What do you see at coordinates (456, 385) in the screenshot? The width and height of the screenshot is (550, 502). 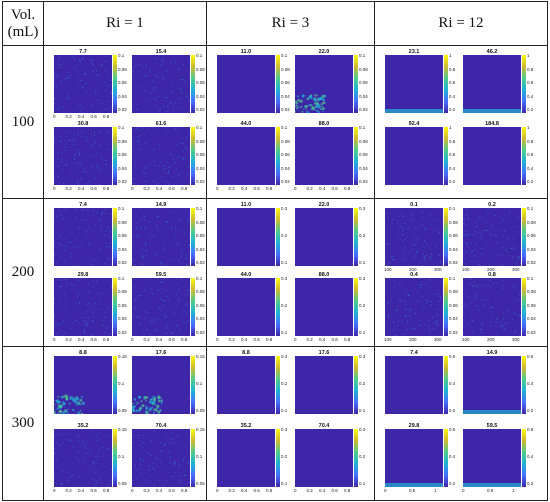 I see `colorbar-ticks: 0.6 0.4 0.2` at bounding box center [456, 385].